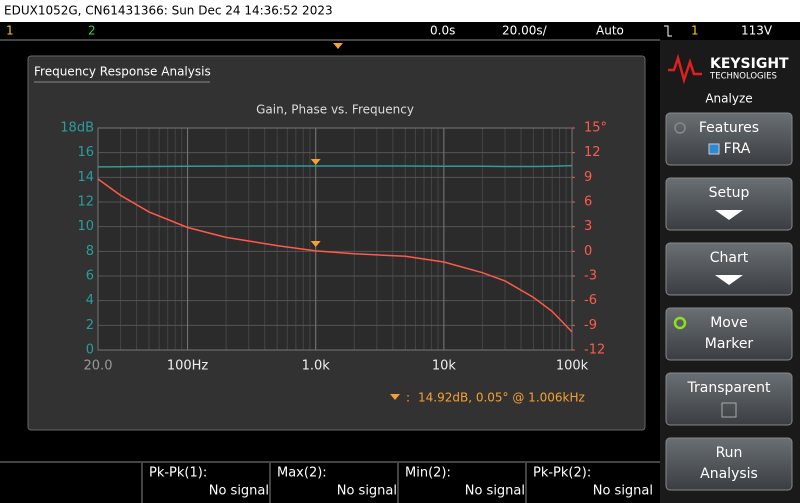 Image resolution: width=800 pixels, height=503 pixels. Describe the element at coordinates (588, 202) in the screenshot. I see `y2-tick-label: 6` at that location.